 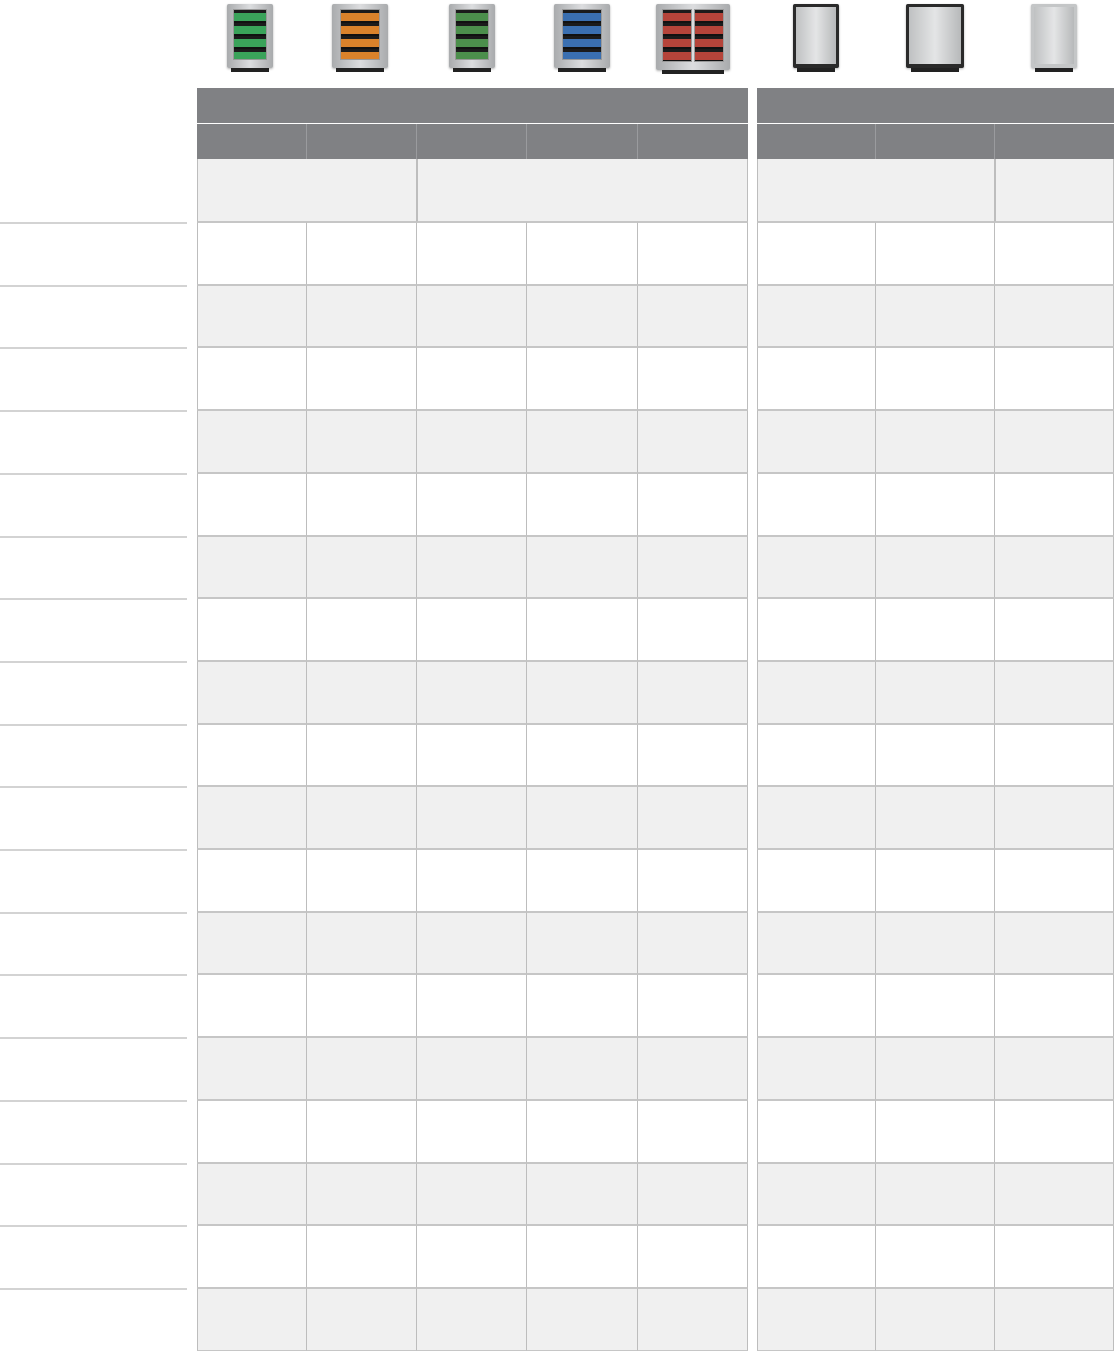 What do you see at coordinates (472, 105) in the screenshot?
I see `group-header-left` at bounding box center [472, 105].